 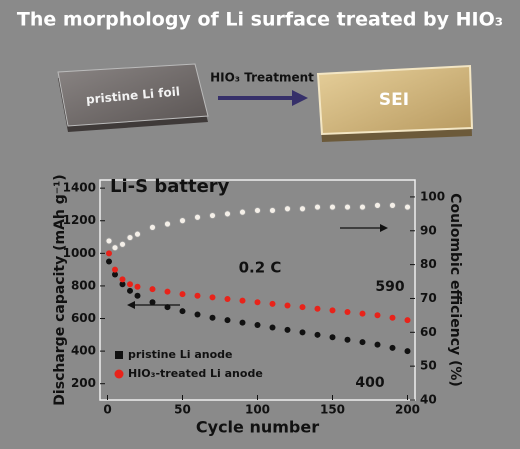 What do you see at coordinates (369, 383) in the screenshot?
I see `annotation: 400` at bounding box center [369, 383].